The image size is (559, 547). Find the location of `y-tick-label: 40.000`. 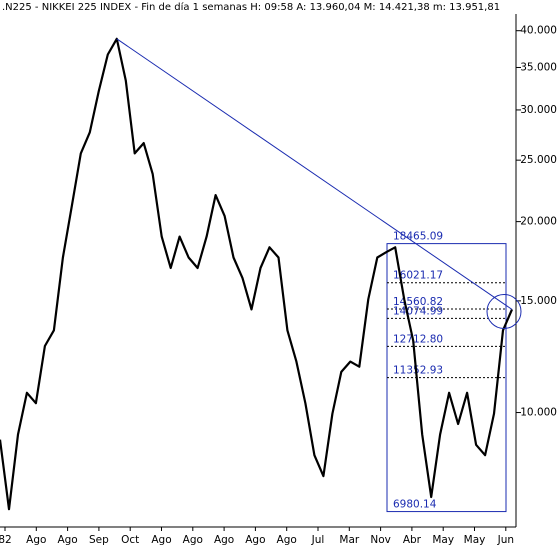

y-tick-label: 40.000 is located at coordinates (538, 31).